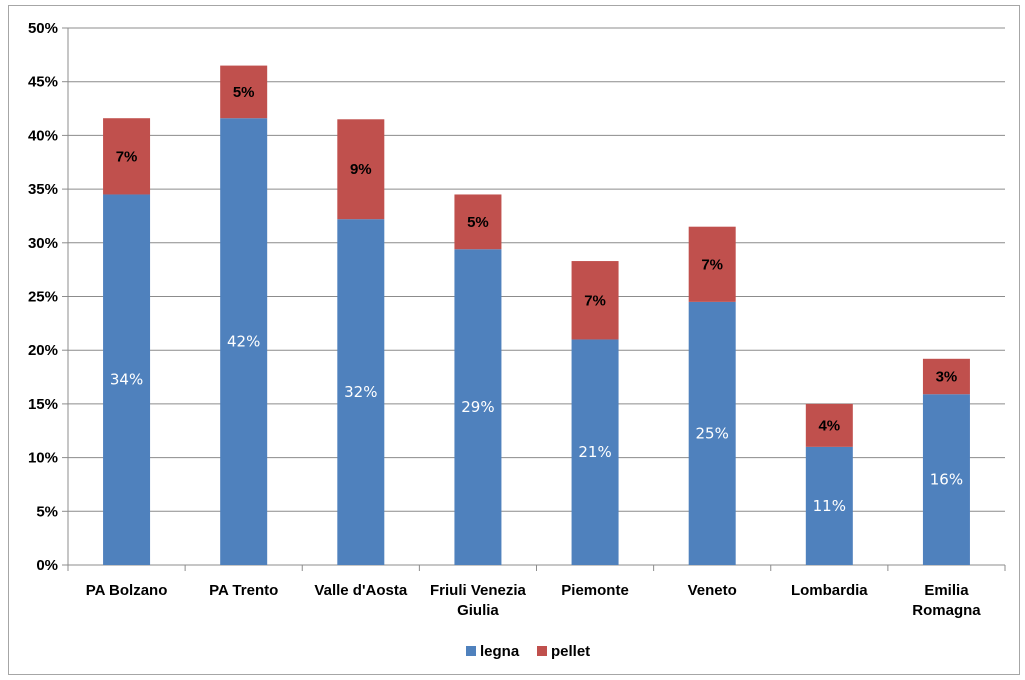 The image size is (1025, 680). I want to click on y-tick-label: 35%, so click(43, 189).